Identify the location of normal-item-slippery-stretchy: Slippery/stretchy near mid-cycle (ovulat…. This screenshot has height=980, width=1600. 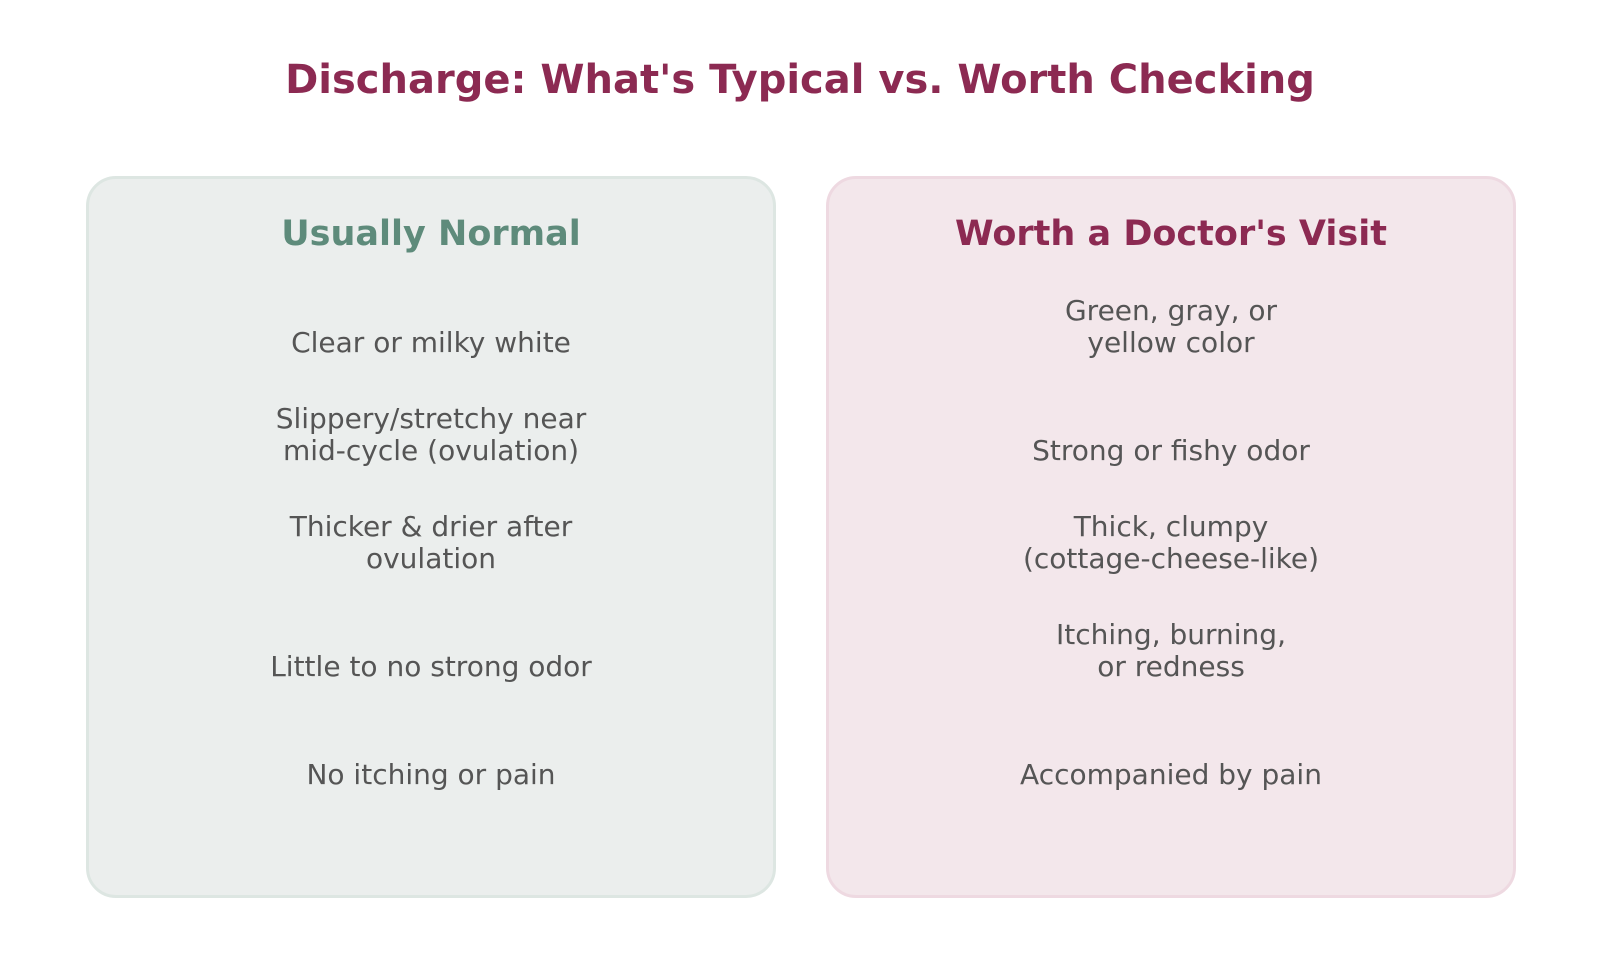
(431, 434).